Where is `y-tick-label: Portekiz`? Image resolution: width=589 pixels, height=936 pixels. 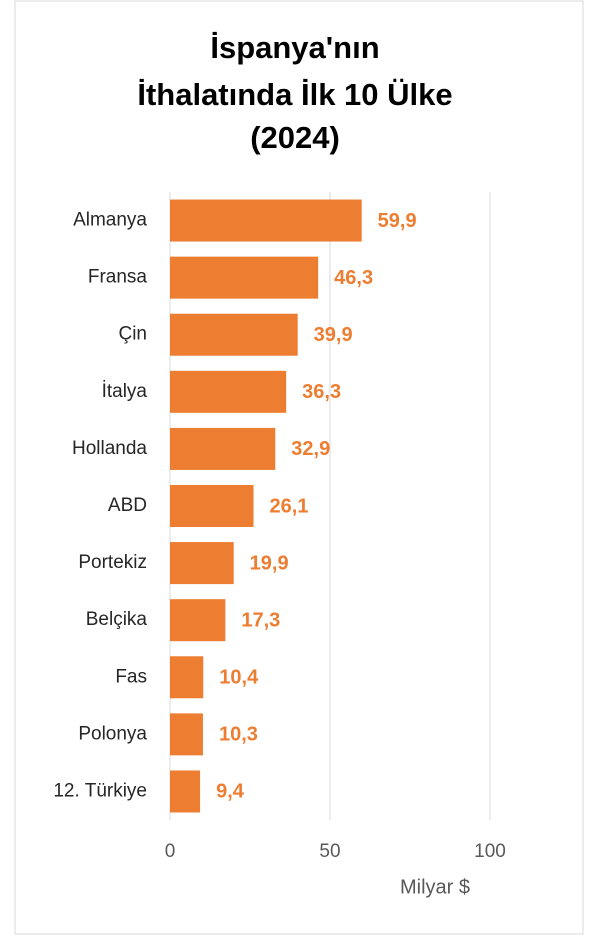 y-tick-label: Portekiz is located at coordinates (112, 562).